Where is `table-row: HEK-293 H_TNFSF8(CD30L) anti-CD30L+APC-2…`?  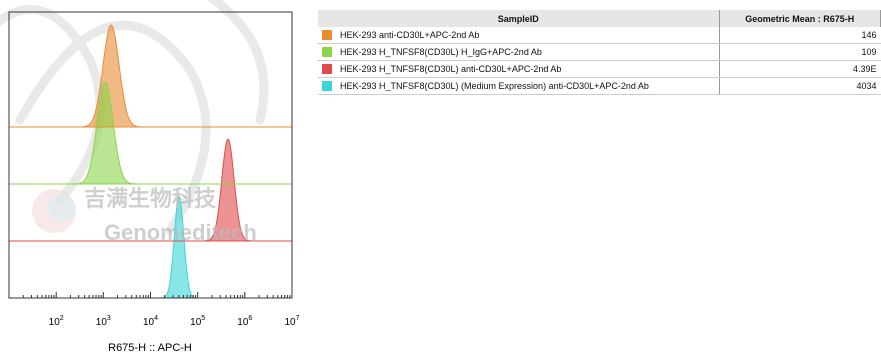 table-row: HEK-293 H_TNFSF8(CD30L) anti-CD30L+APC-2… is located at coordinates (599, 69).